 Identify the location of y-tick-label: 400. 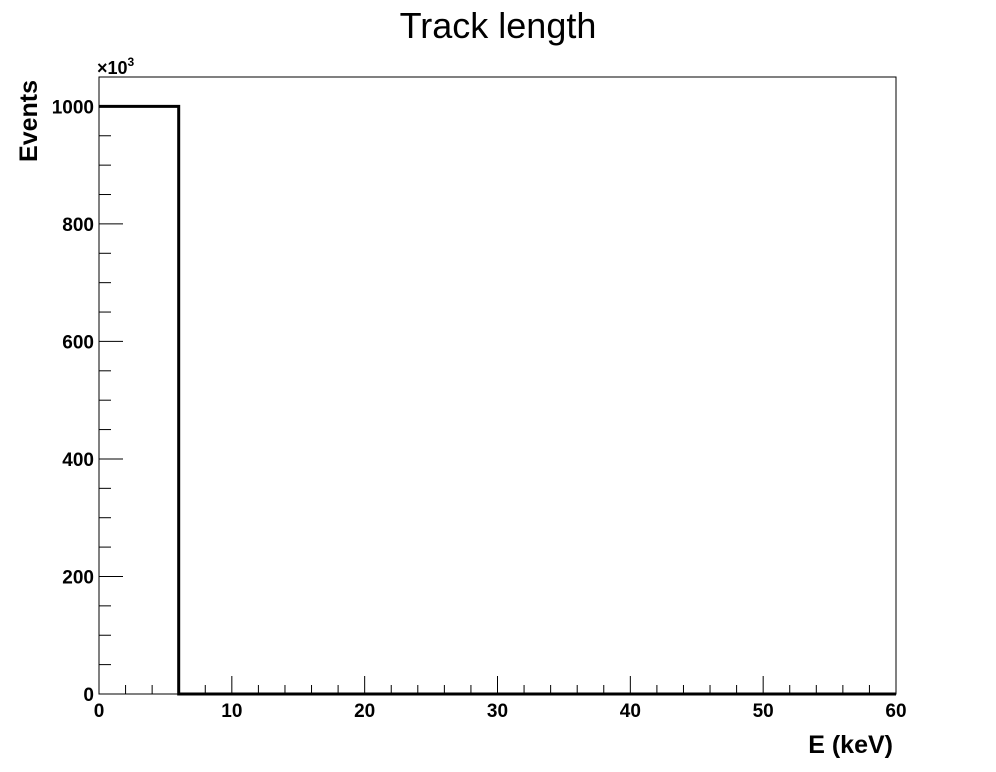
(78, 460).